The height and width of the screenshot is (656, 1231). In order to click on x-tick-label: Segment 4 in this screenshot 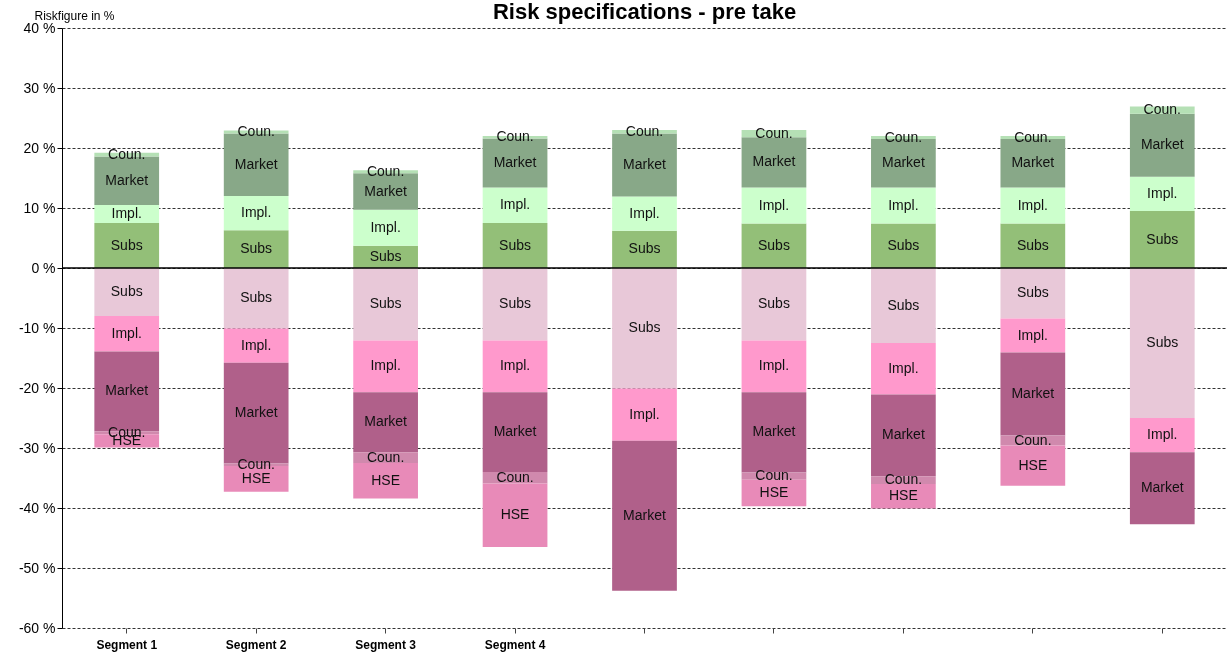, I will do `click(515, 644)`.